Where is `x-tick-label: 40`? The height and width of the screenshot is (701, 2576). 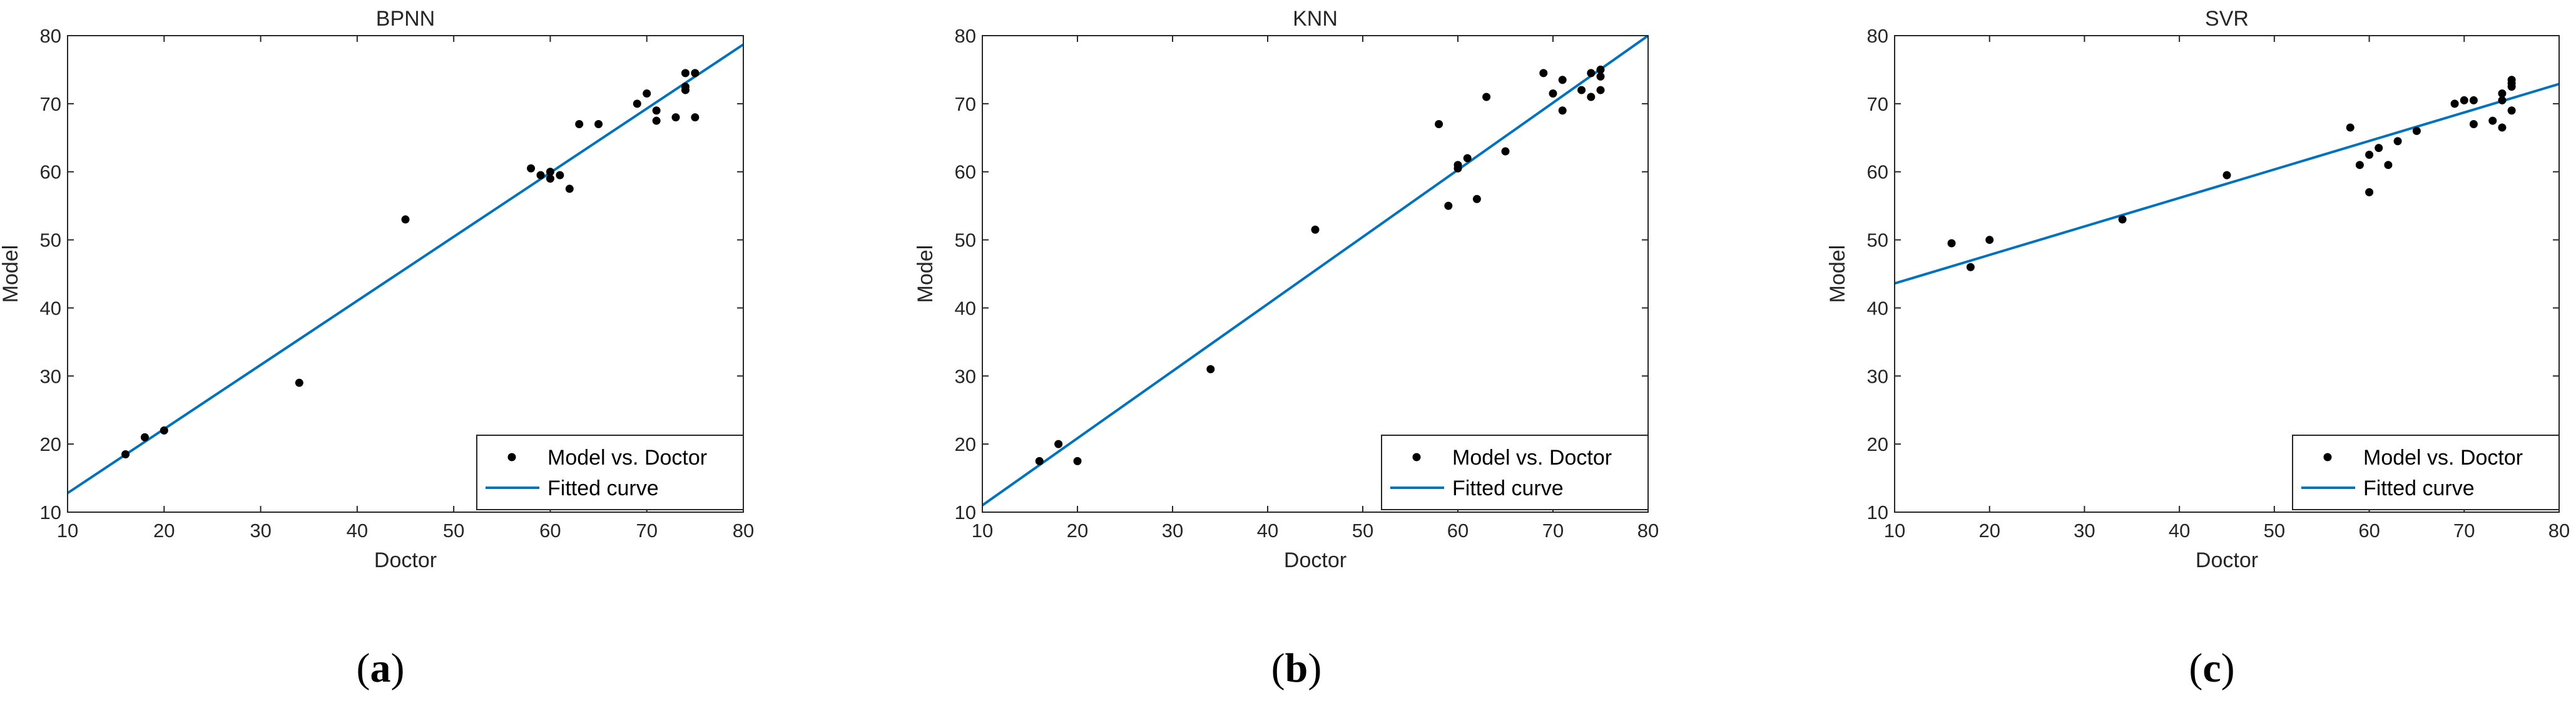
x-tick-label: 40 is located at coordinates (358, 531).